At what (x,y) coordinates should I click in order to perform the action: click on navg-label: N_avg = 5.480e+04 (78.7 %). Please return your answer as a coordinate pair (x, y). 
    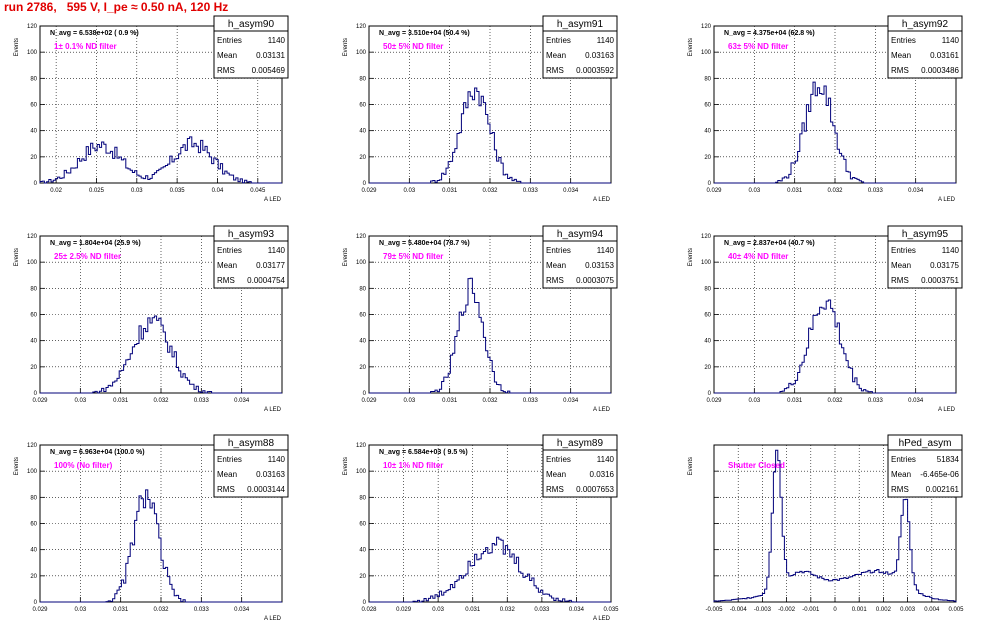
    Looking at the image, I should click on (424, 243).